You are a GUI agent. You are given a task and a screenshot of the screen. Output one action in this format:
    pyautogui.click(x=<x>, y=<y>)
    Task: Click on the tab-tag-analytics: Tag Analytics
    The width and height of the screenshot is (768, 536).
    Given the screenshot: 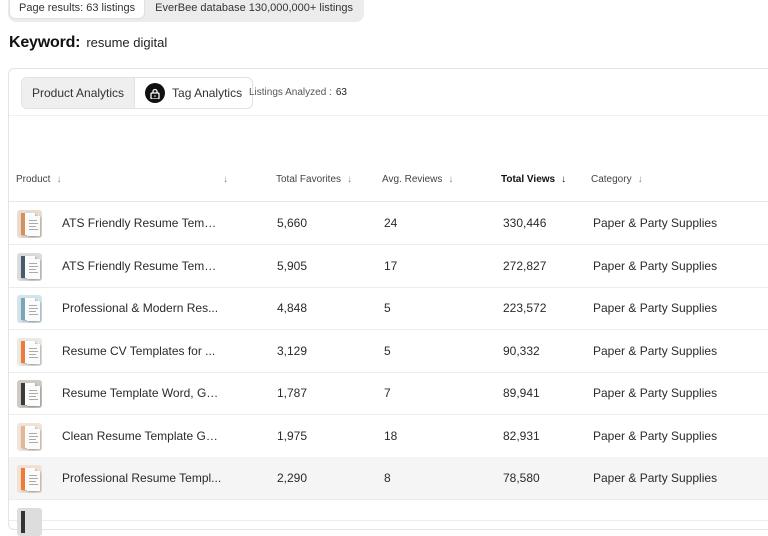 What is the action you would take?
    pyautogui.click(x=193, y=93)
    